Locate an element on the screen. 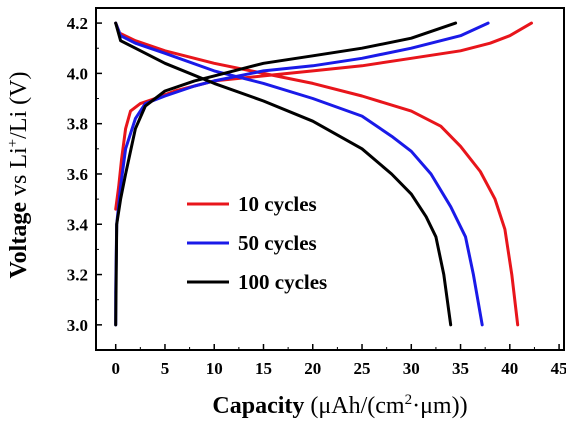 This screenshot has height=421, width=566. y-tick-label: 3.4 is located at coordinates (78, 224).